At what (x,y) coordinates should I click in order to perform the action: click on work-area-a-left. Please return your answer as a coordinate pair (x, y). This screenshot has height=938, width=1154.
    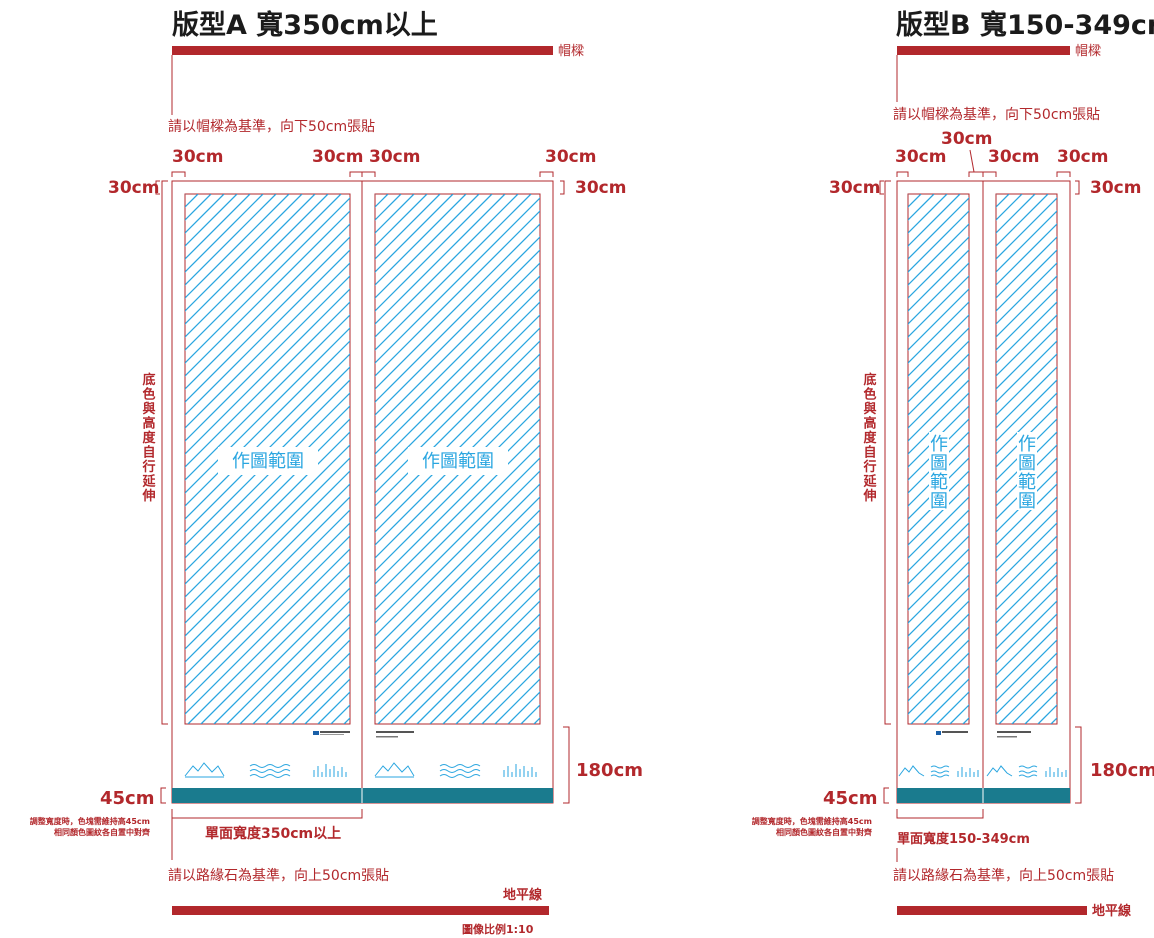
    Looking at the image, I should click on (267, 459).